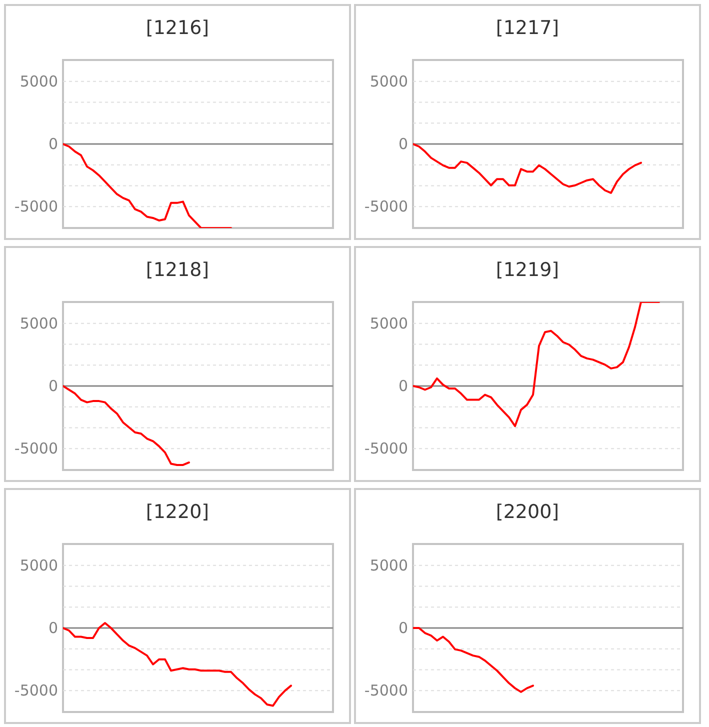  Describe the element at coordinates (178, 28) in the screenshot. I see `chart-title: [1216]` at that location.